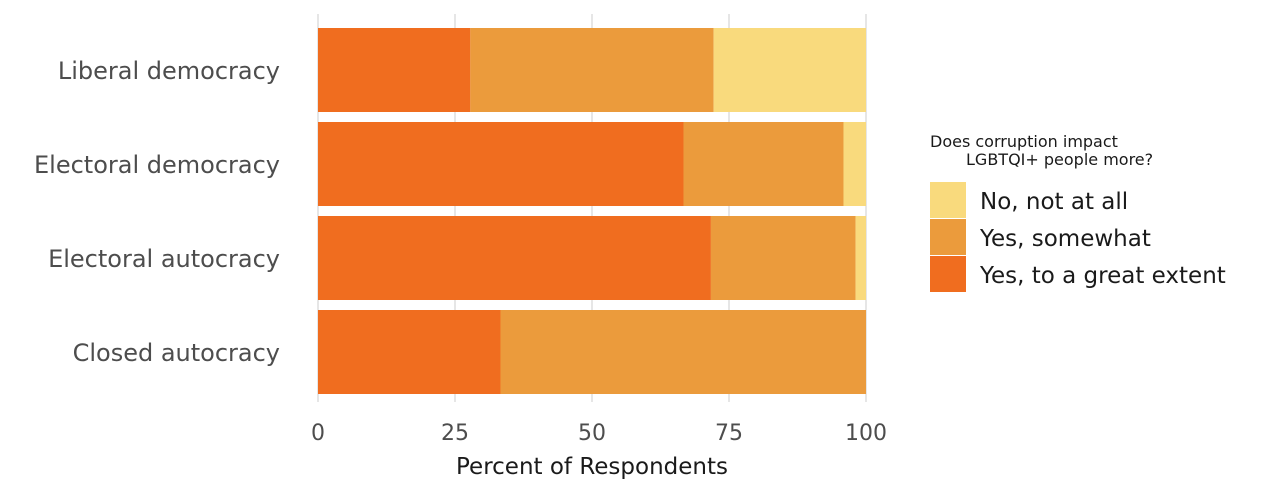 Image resolution: width=1269 pixels, height=479 pixels. Describe the element at coordinates (592, 433) in the screenshot. I see `x-tick-label-50: 50` at that location.